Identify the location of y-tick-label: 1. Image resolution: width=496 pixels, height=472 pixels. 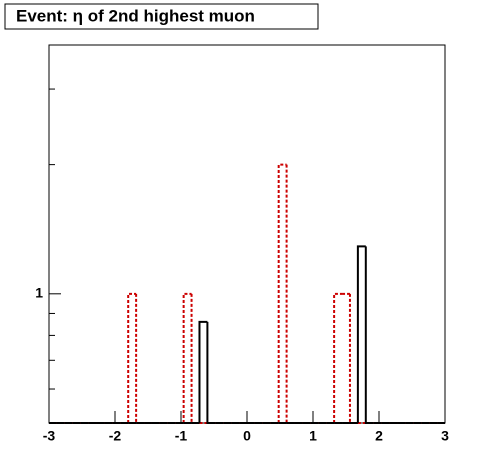
(39, 293).